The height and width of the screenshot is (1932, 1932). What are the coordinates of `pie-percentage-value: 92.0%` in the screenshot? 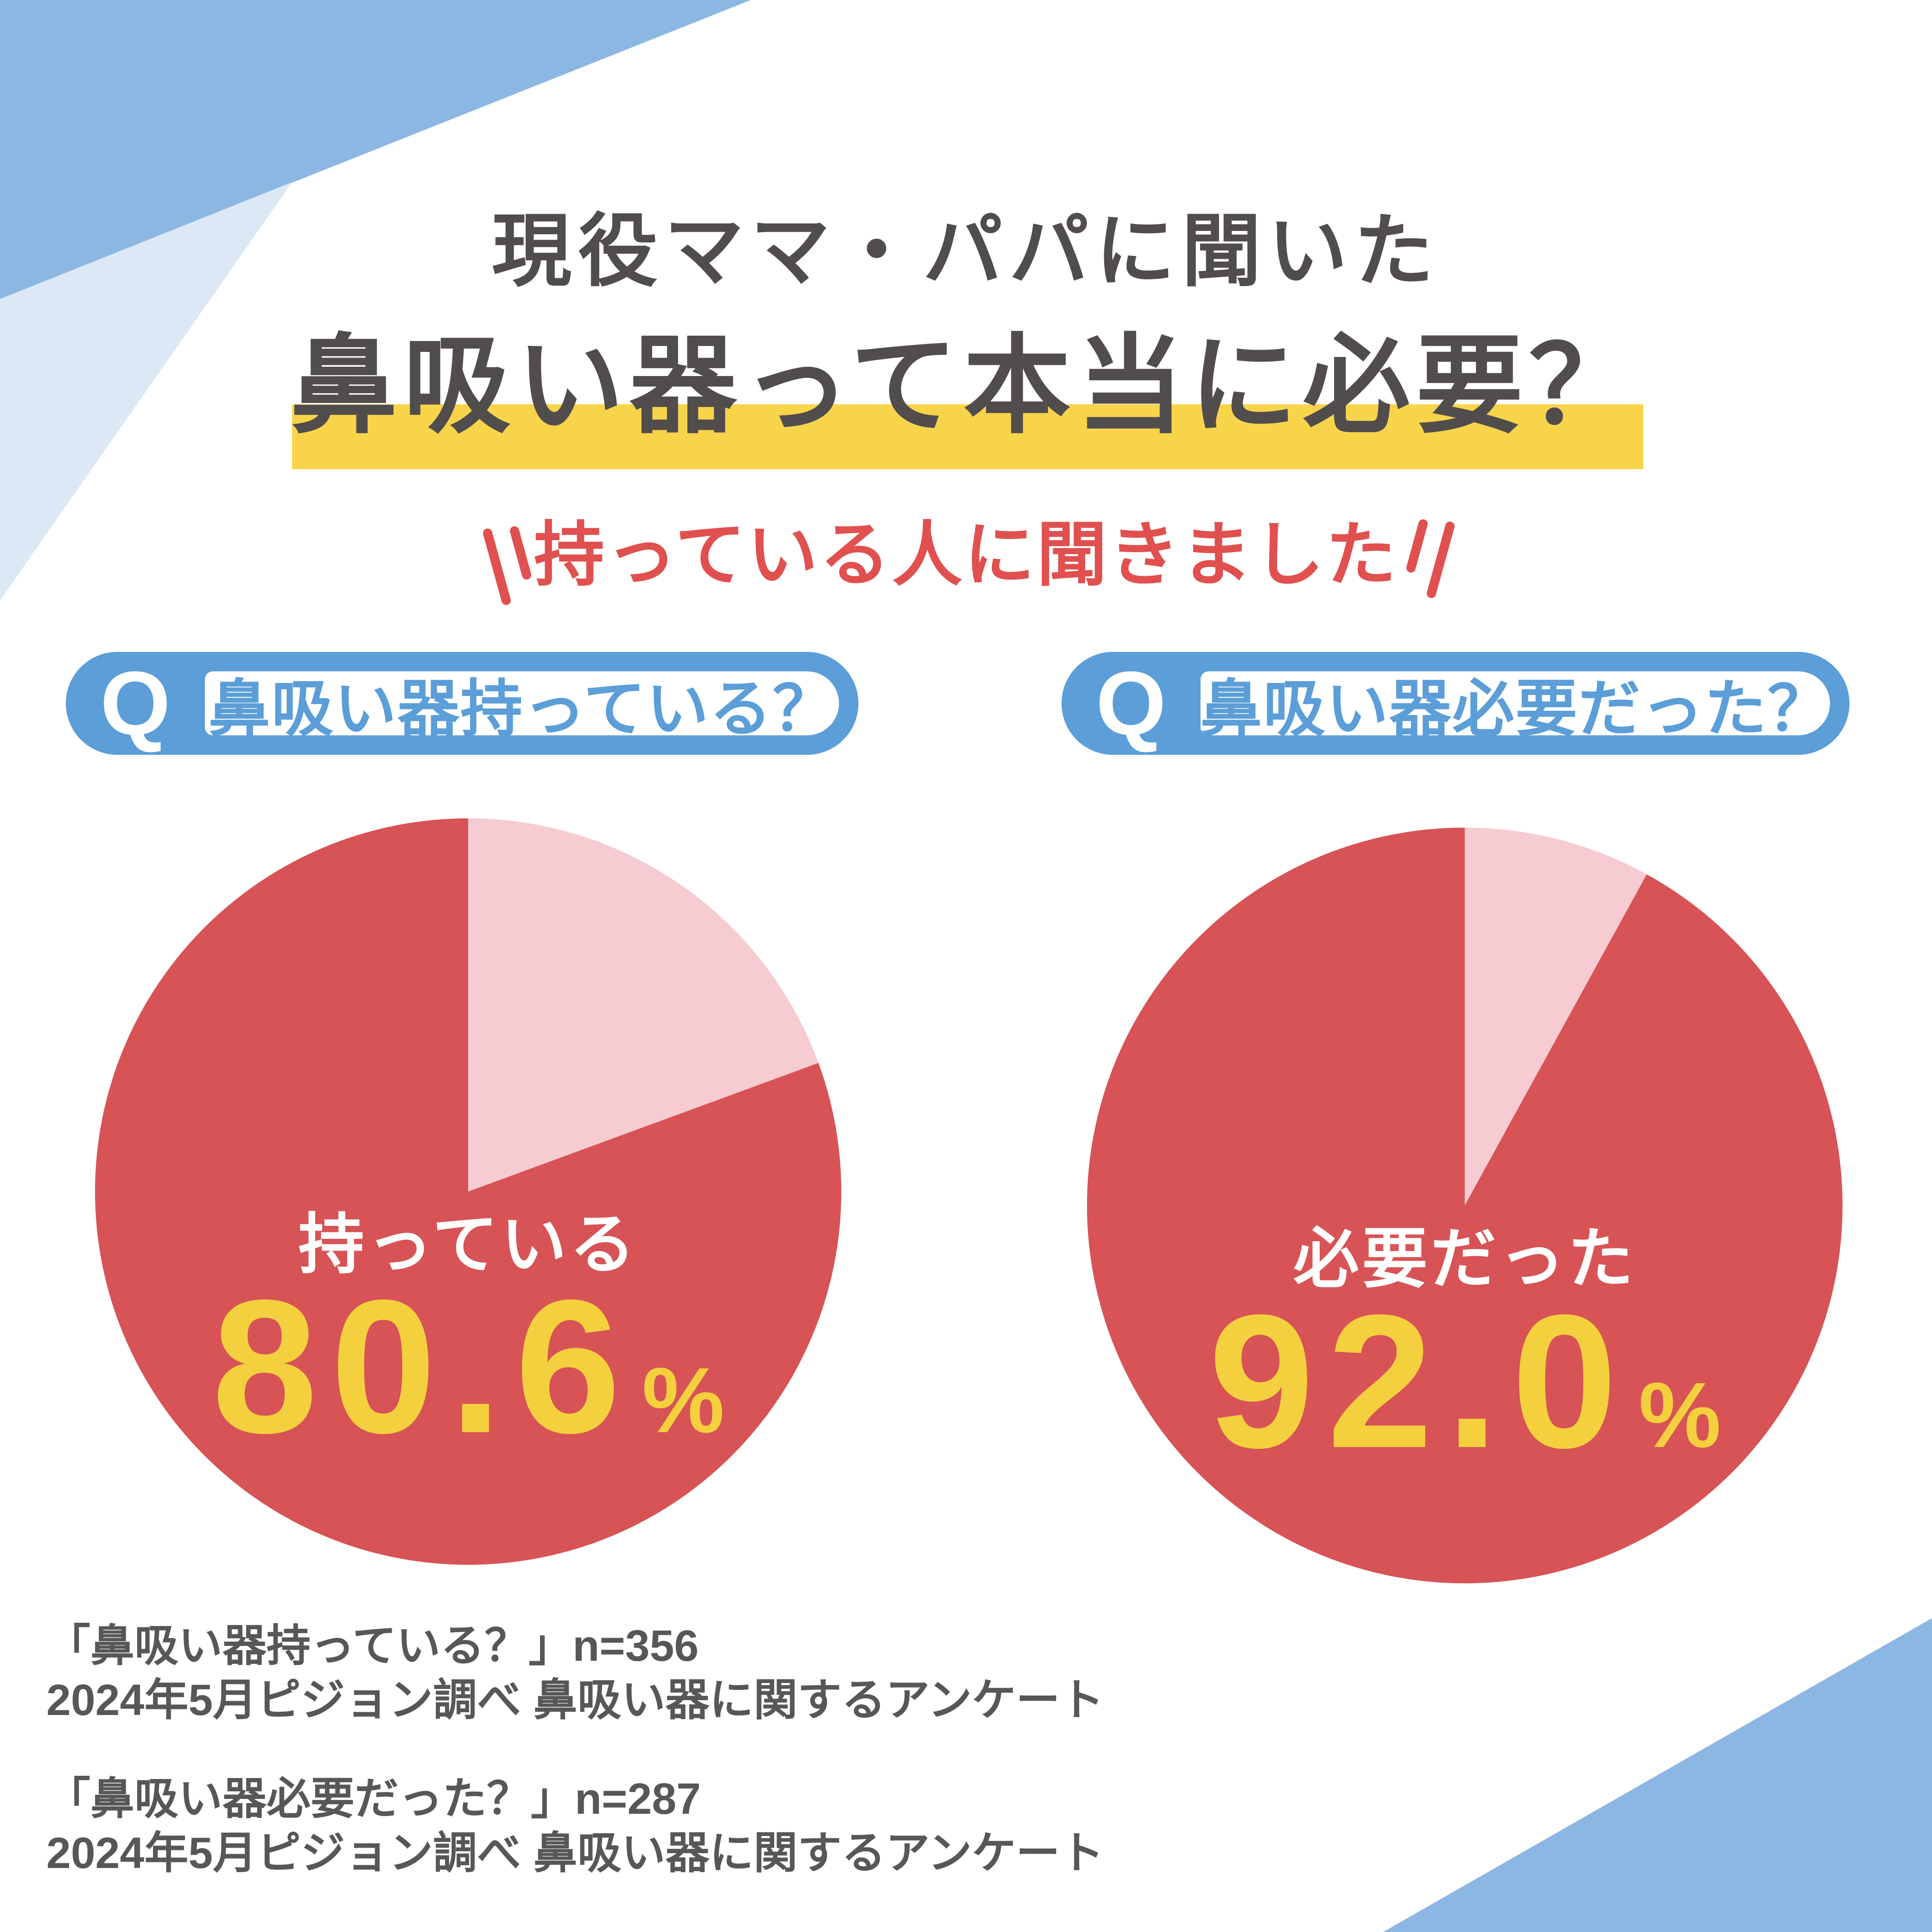 It's located at (1465, 1381).